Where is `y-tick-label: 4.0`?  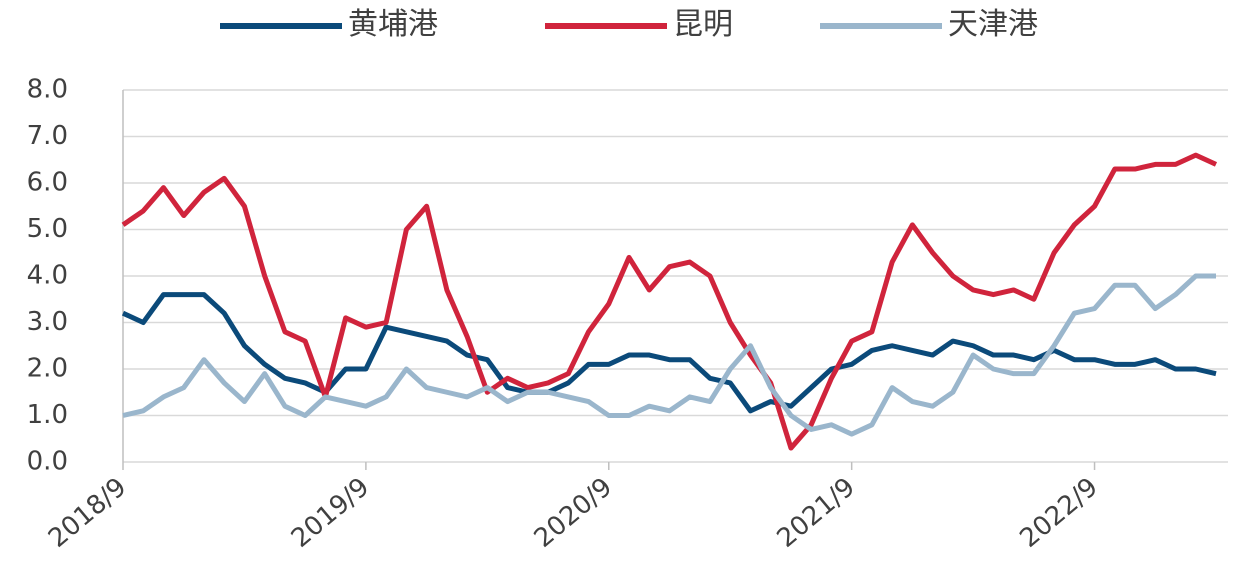
y-tick-label: 4.0 is located at coordinates (47, 276).